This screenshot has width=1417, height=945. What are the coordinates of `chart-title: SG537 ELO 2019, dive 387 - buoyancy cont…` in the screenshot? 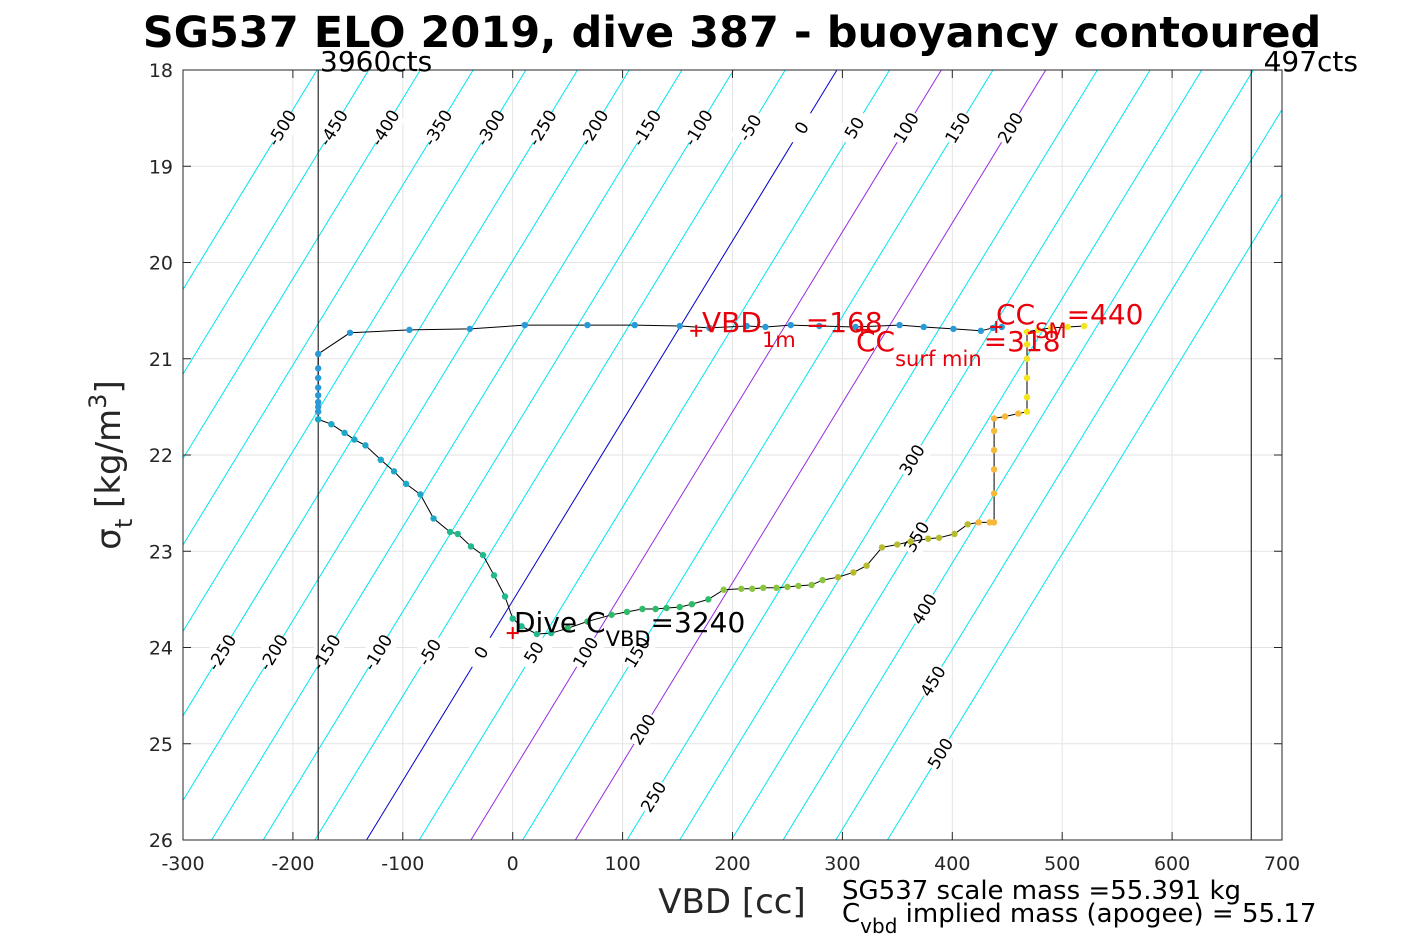 It's located at (732, 33).